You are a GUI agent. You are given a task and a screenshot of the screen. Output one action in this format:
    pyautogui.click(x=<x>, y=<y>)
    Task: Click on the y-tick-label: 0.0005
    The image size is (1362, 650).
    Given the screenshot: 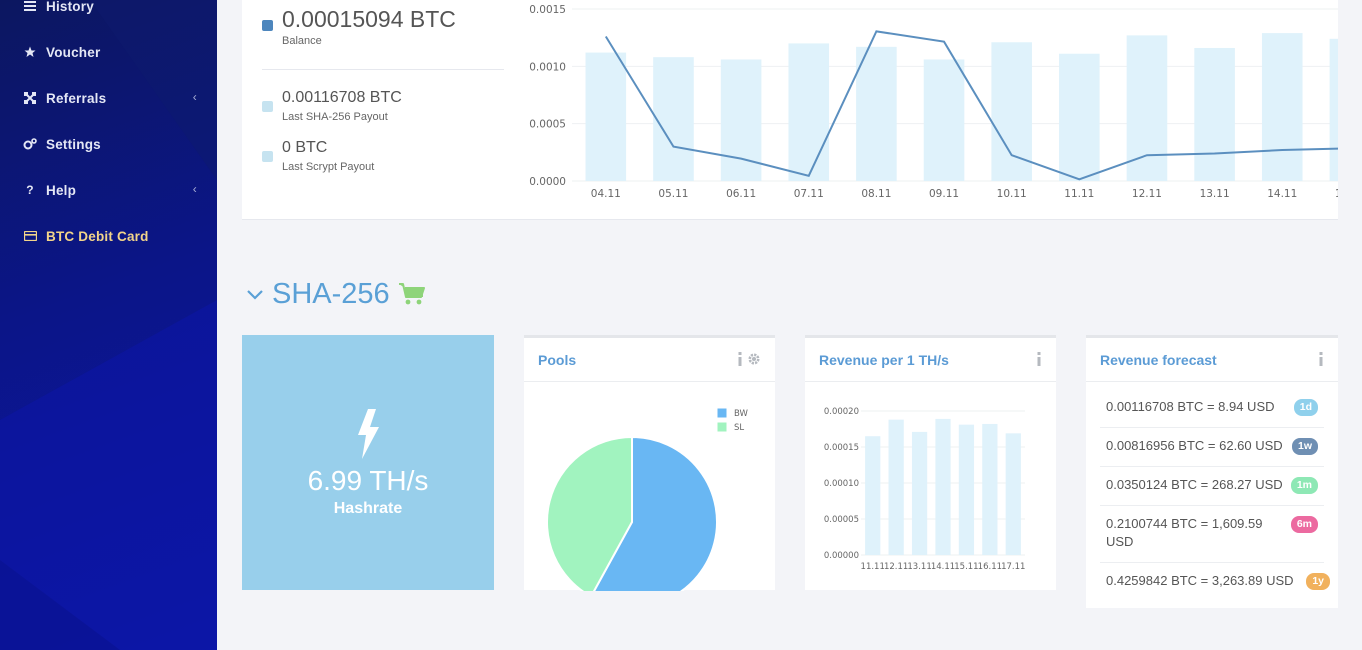 What is the action you would take?
    pyautogui.click(x=547, y=125)
    